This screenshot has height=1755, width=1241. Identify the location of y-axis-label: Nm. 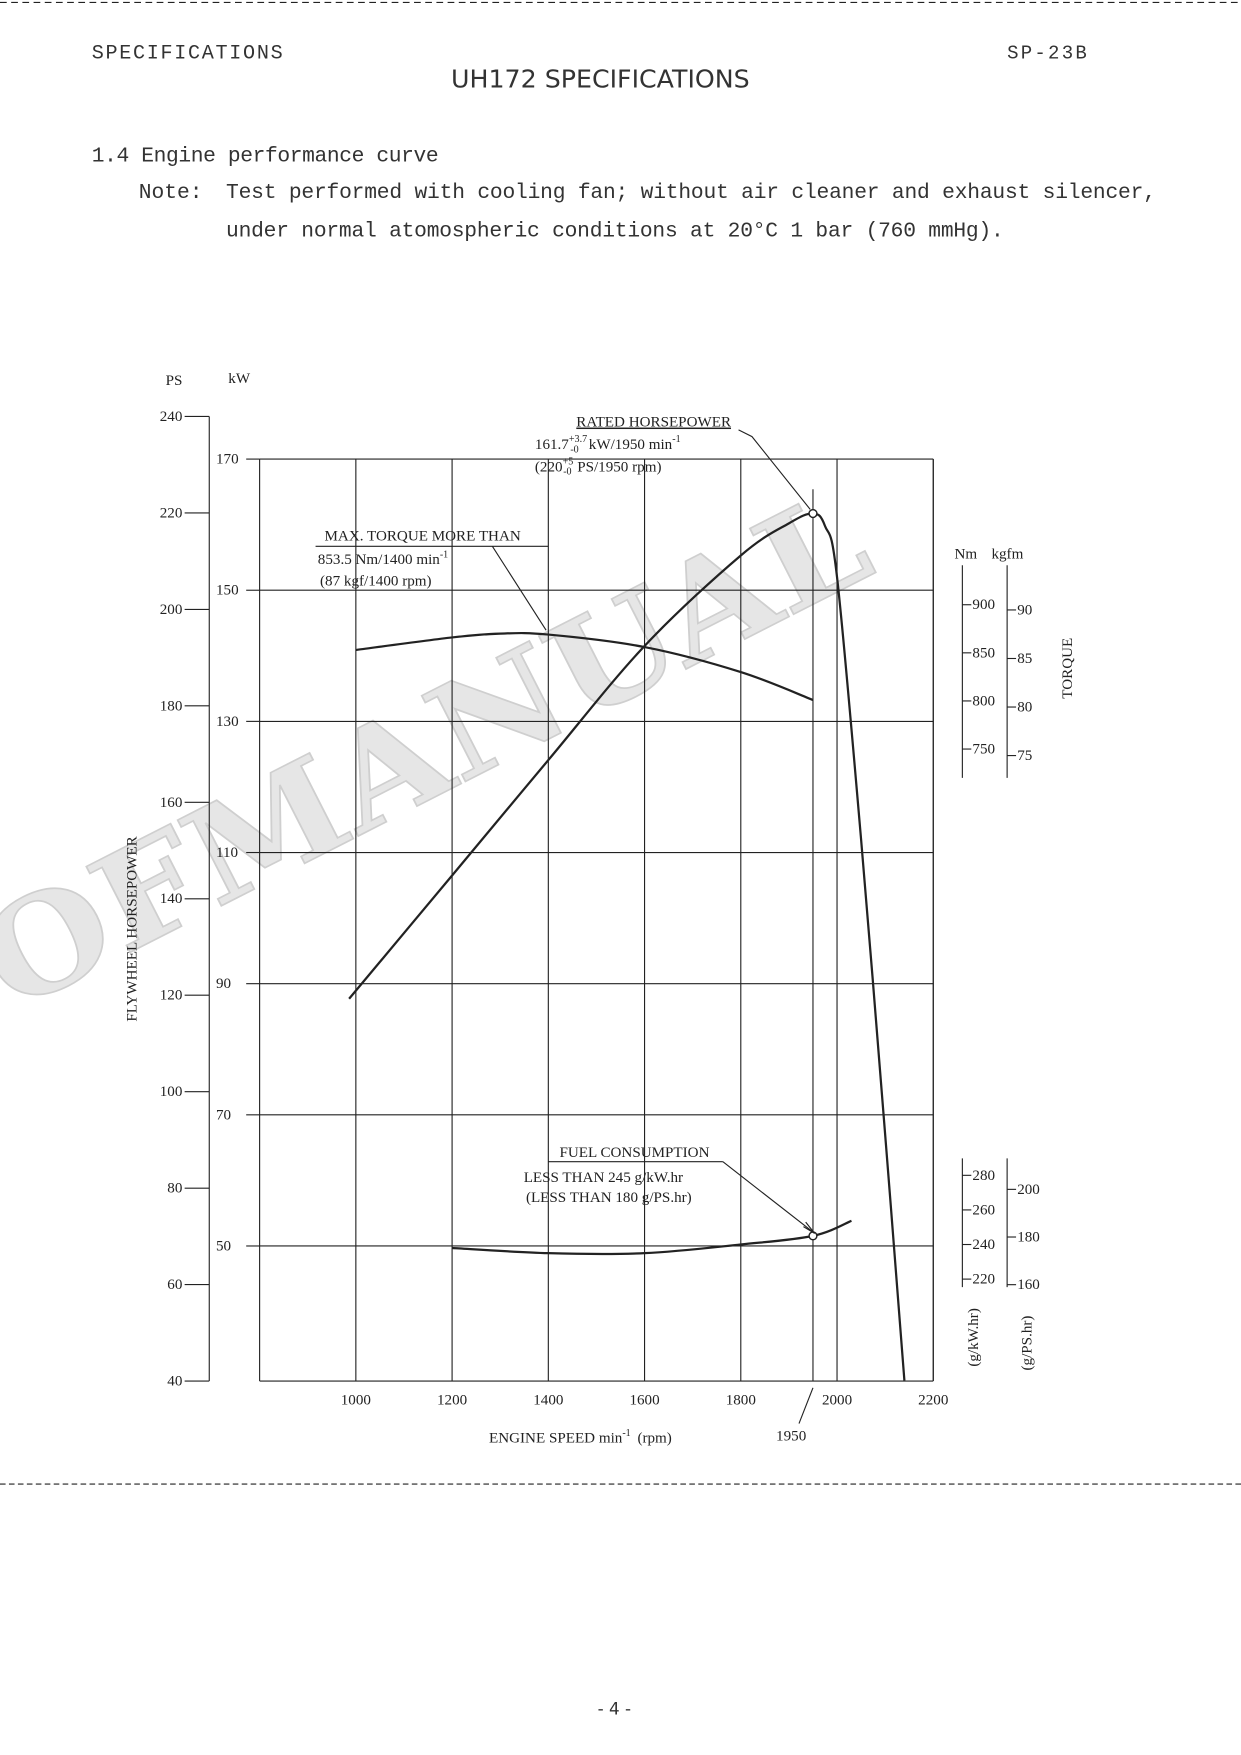
(966, 555).